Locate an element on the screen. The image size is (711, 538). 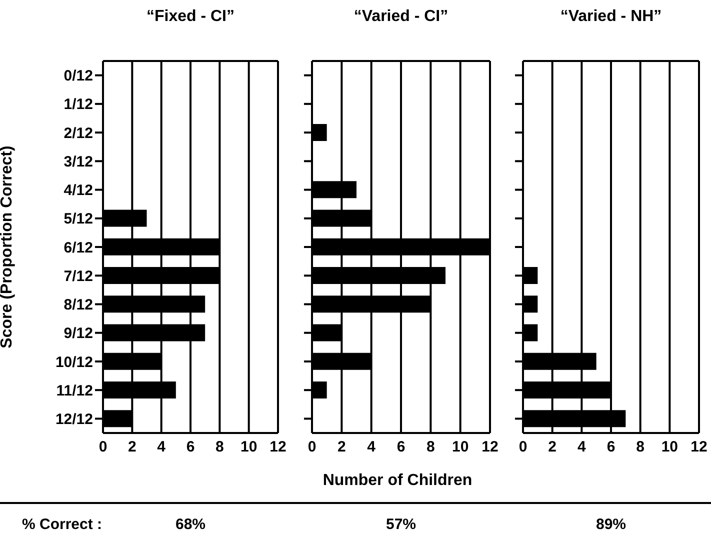
x-axis-title: Number of Children is located at coordinates (398, 481).